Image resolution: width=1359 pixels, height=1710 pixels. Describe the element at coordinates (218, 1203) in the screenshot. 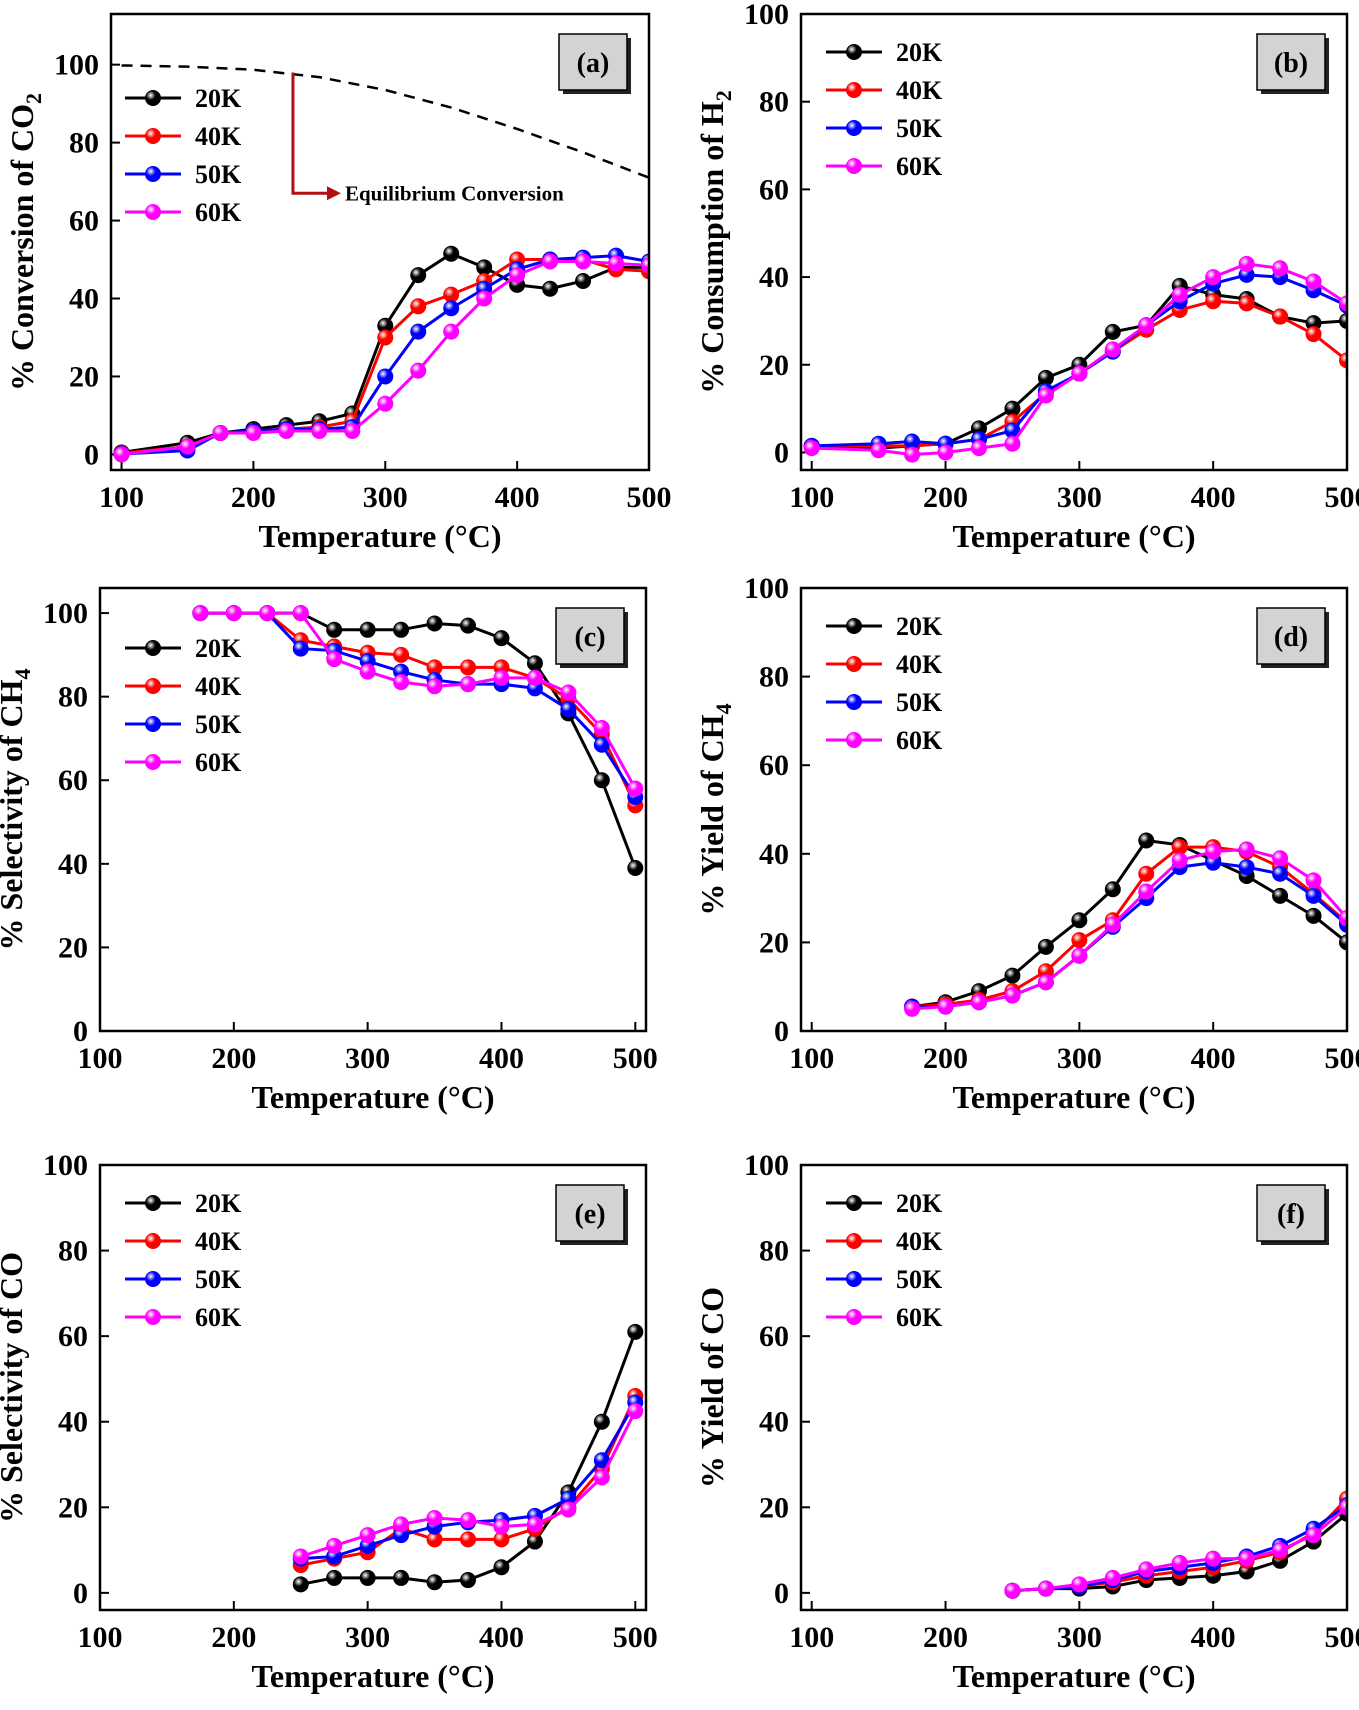

I see `legend-label-20K: 20K` at that location.